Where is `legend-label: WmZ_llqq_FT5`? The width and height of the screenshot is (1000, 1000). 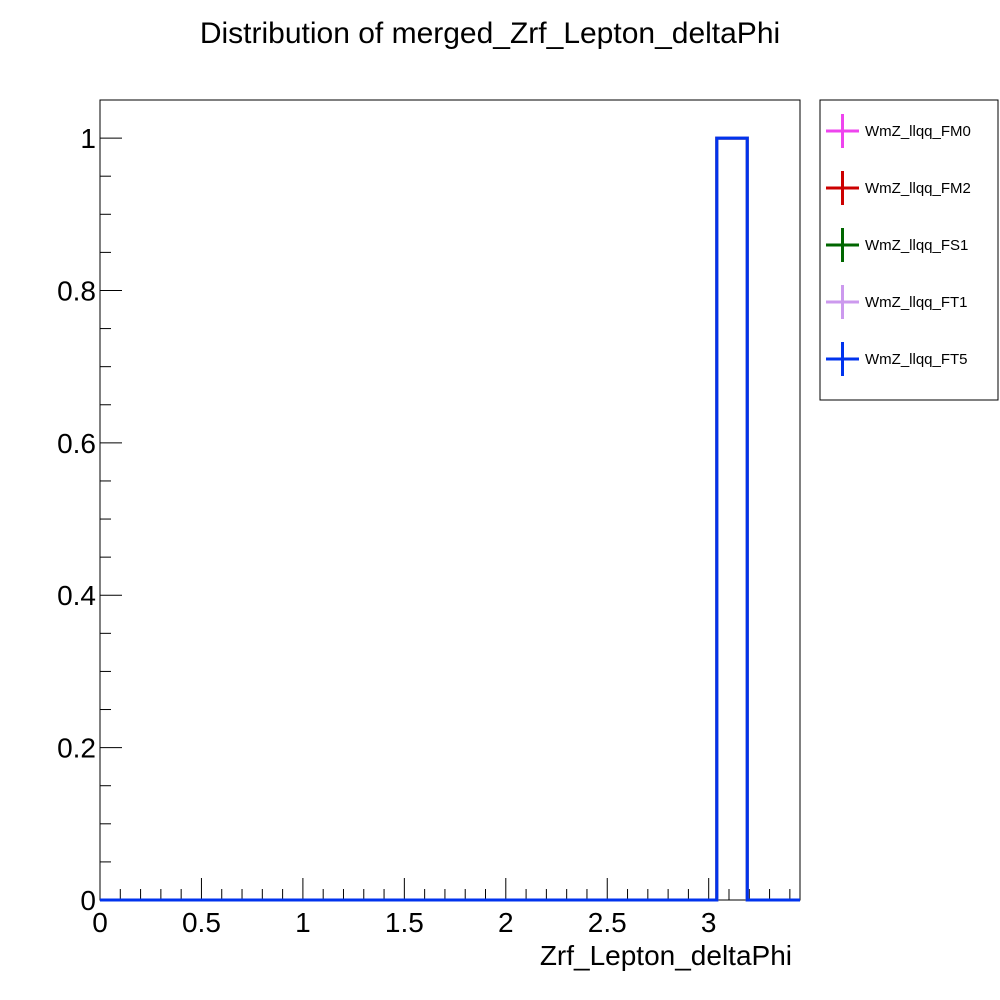 legend-label: WmZ_llqq_FT5 is located at coordinates (916, 359).